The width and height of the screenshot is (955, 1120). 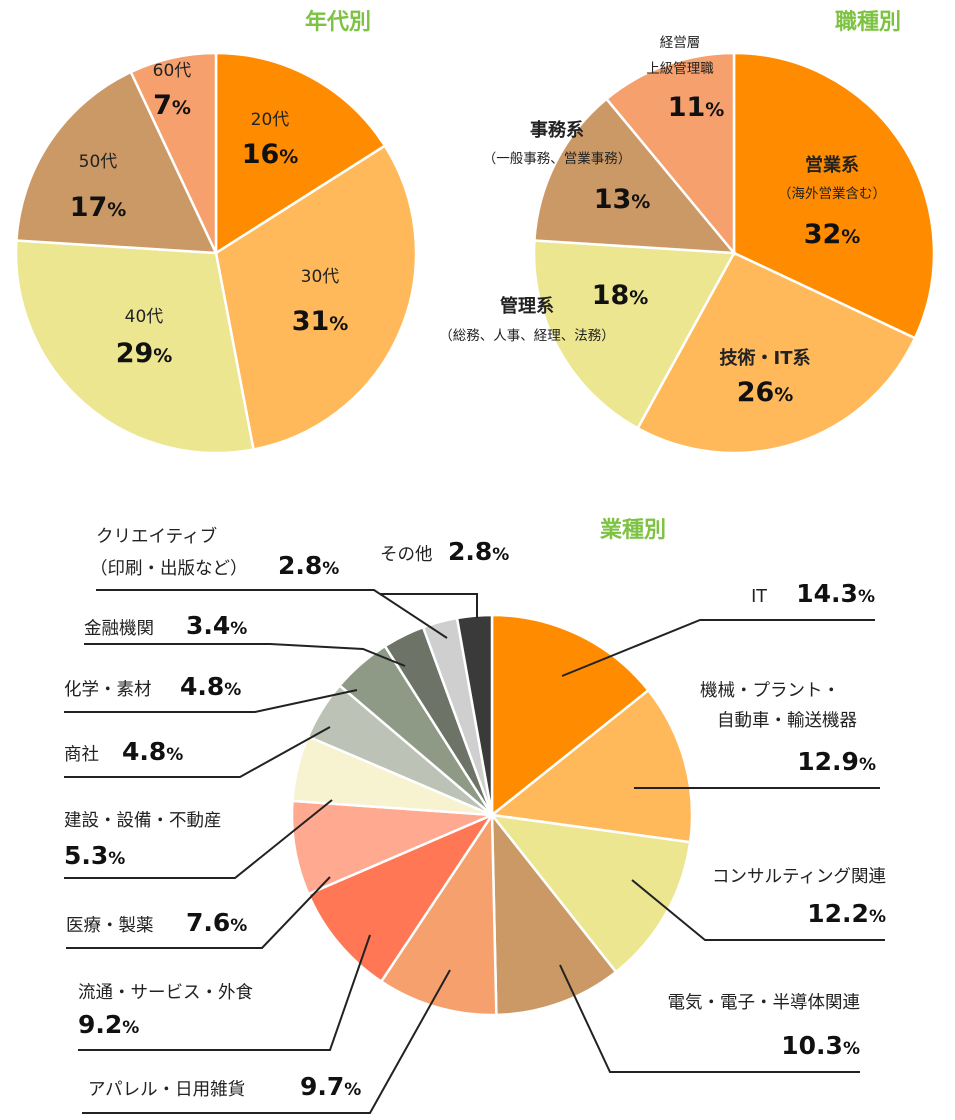 I want to click on industry-label-2: コンサルティング関連, so click(x=799, y=877).